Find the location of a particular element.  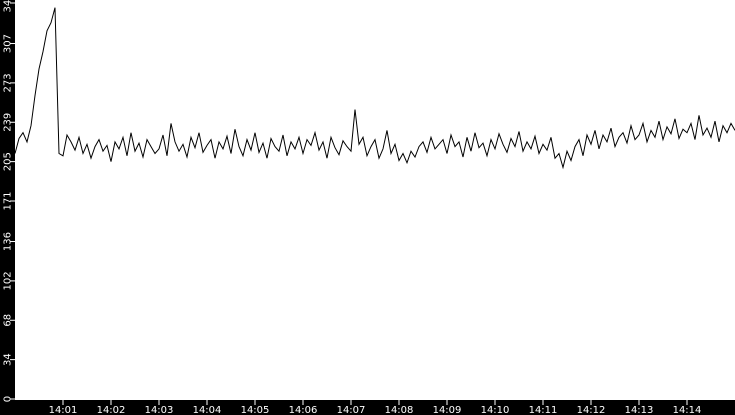

y-tick-label: 342 is located at coordinates (8, 6).